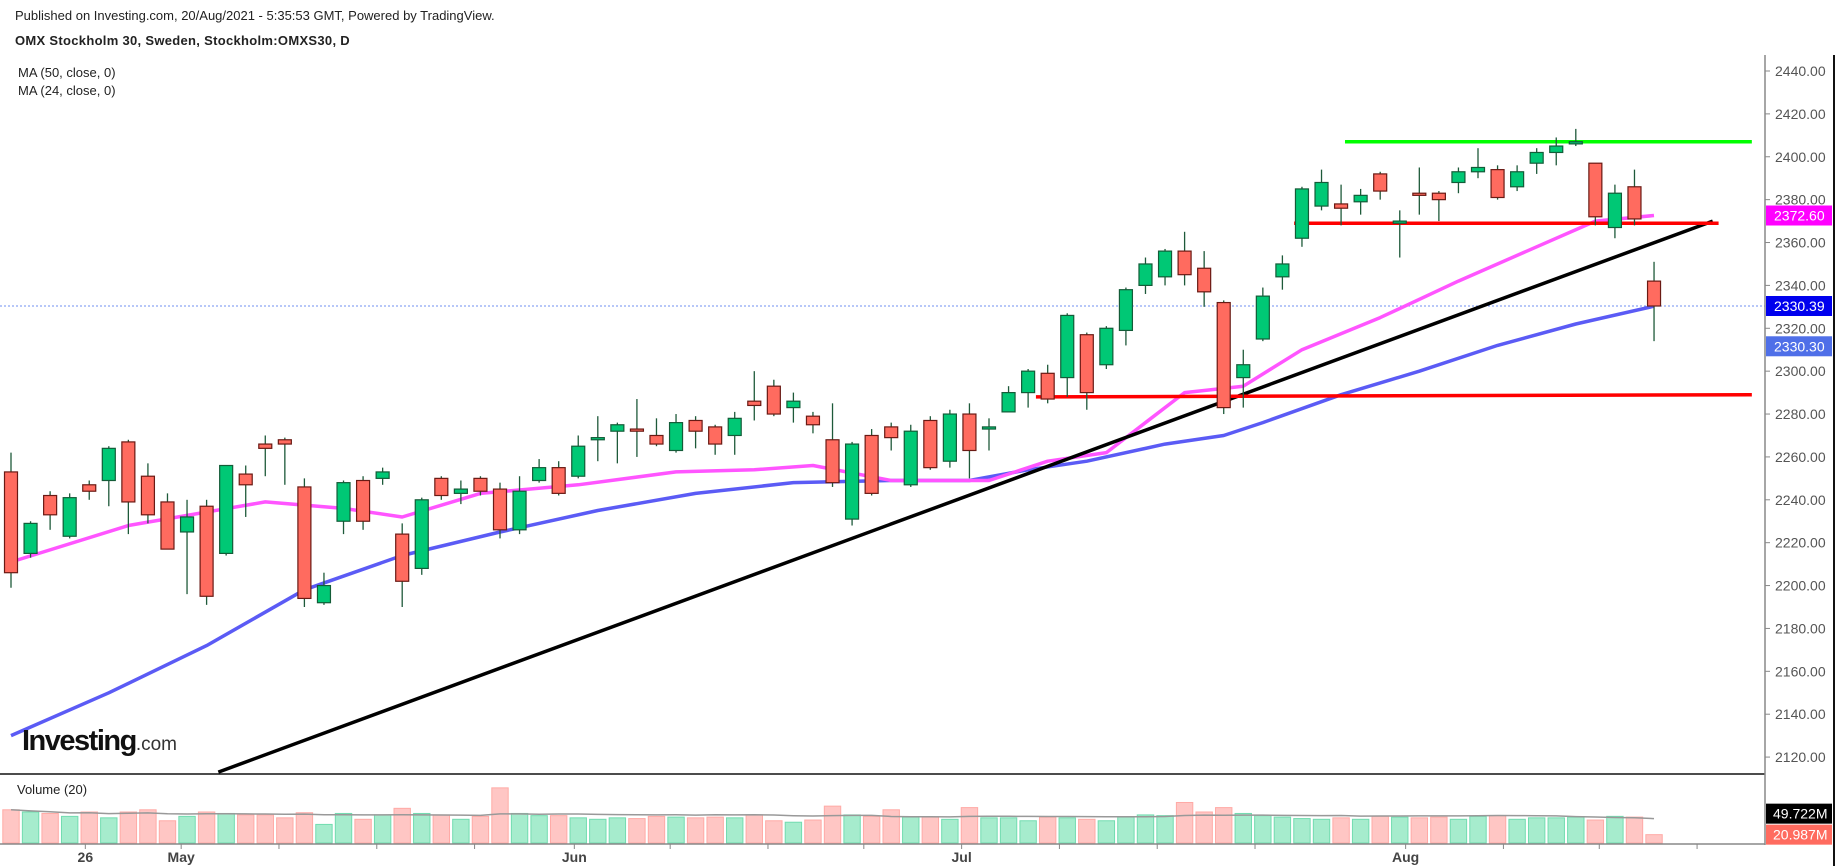 This screenshot has width=1837, height=866. What do you see at coordinates (156, 744) in the screenshot?
I see `logo-suffix: .com` at bounding box center [156, 744].